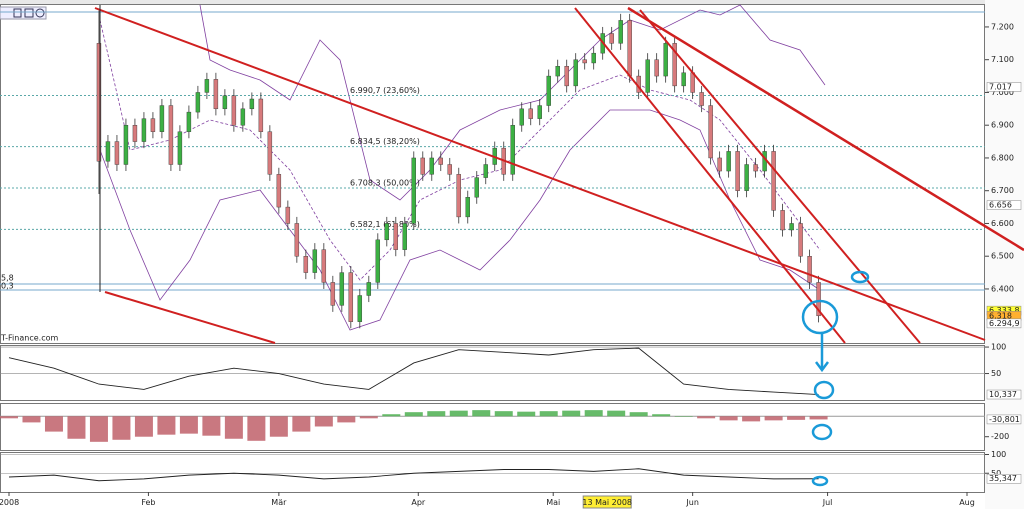 The height and width of the screenshot is (513, 1024). What do you see at coordinates (822, 367) in the screenshot?
I see `arrow-head` at bounding box center [822, 367].